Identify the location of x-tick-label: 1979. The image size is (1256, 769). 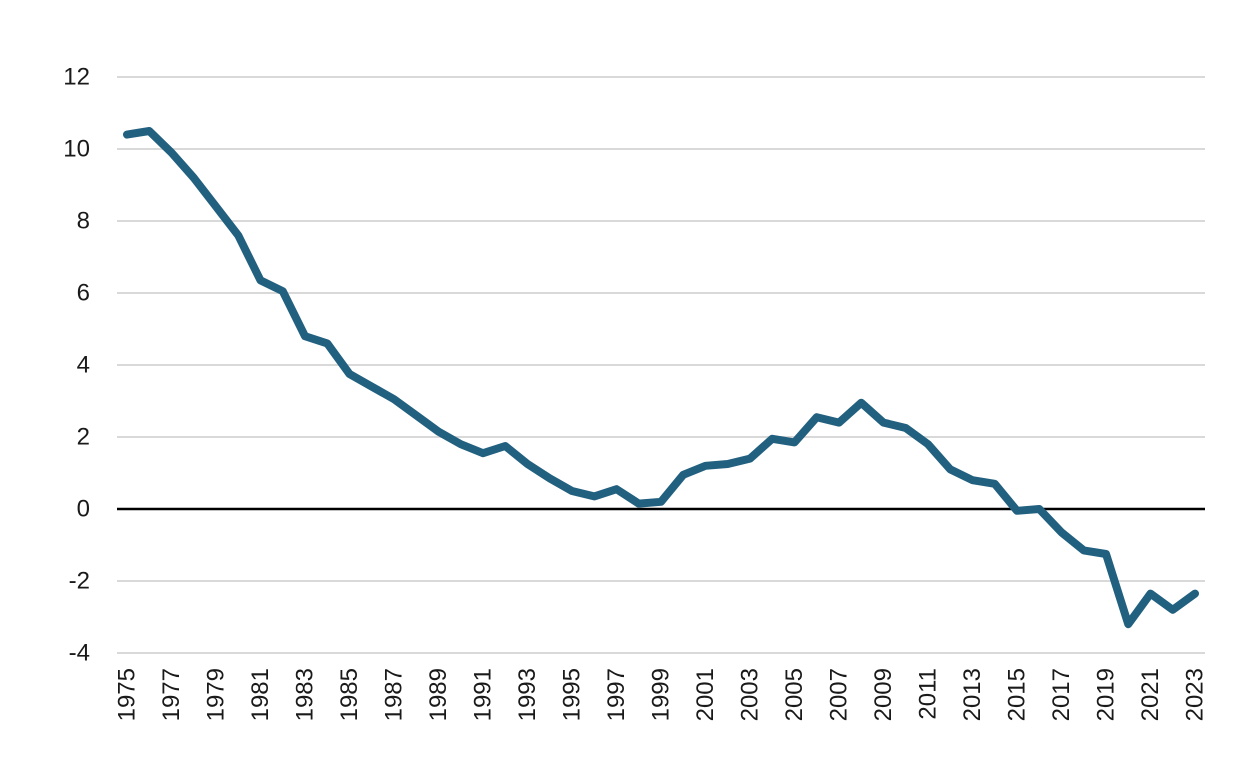
(216, 694).